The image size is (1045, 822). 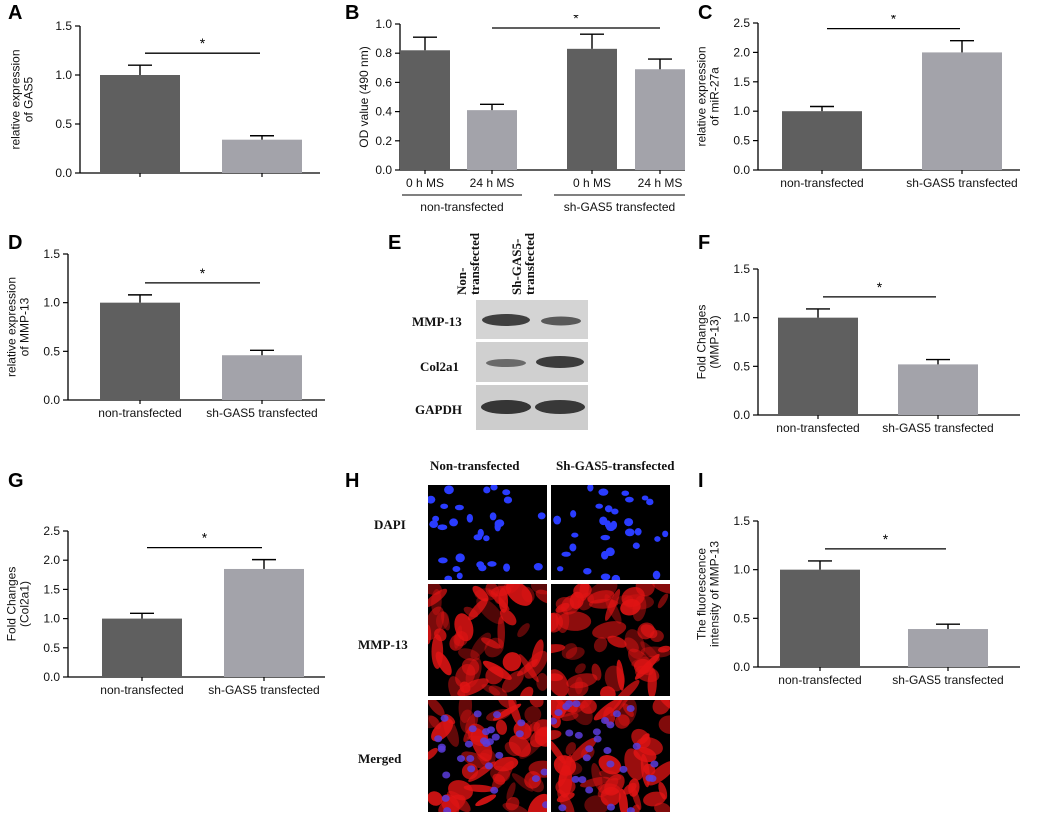 I want to click on chart-a-gas5-expression: 0.0 0.5 1.0 1.5 relative expression of GAS5 *, so click(x=164, y=99).